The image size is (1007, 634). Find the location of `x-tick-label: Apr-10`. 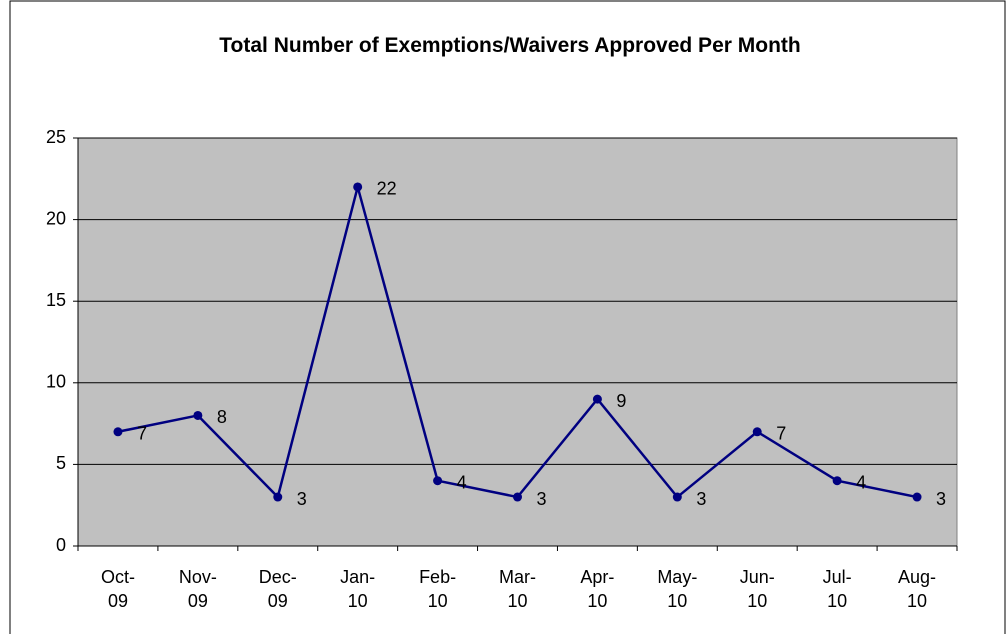

x-tick-label: Apr-10 is located at coordinates (597, 589).